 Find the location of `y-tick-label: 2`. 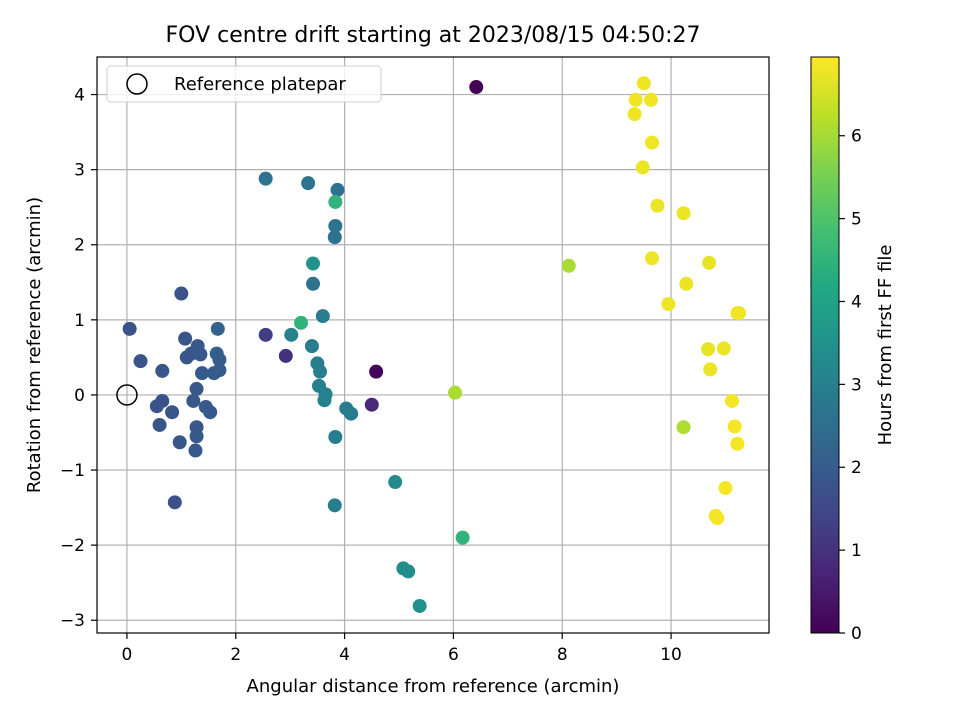

y-tick-label: 2 is located at coordinates (79, 246).